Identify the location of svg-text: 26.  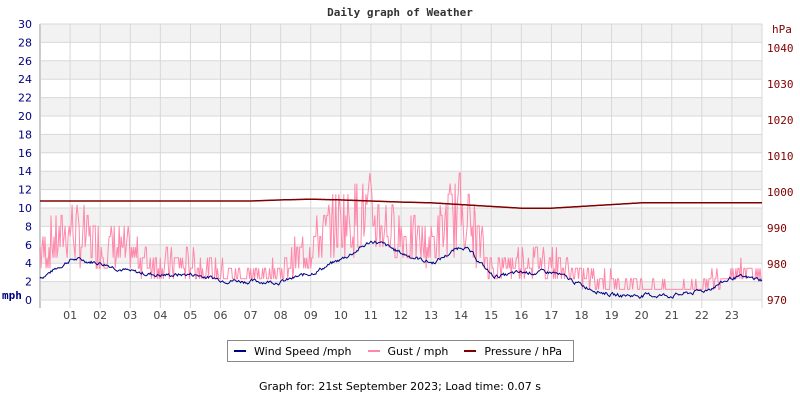
(25, 61).